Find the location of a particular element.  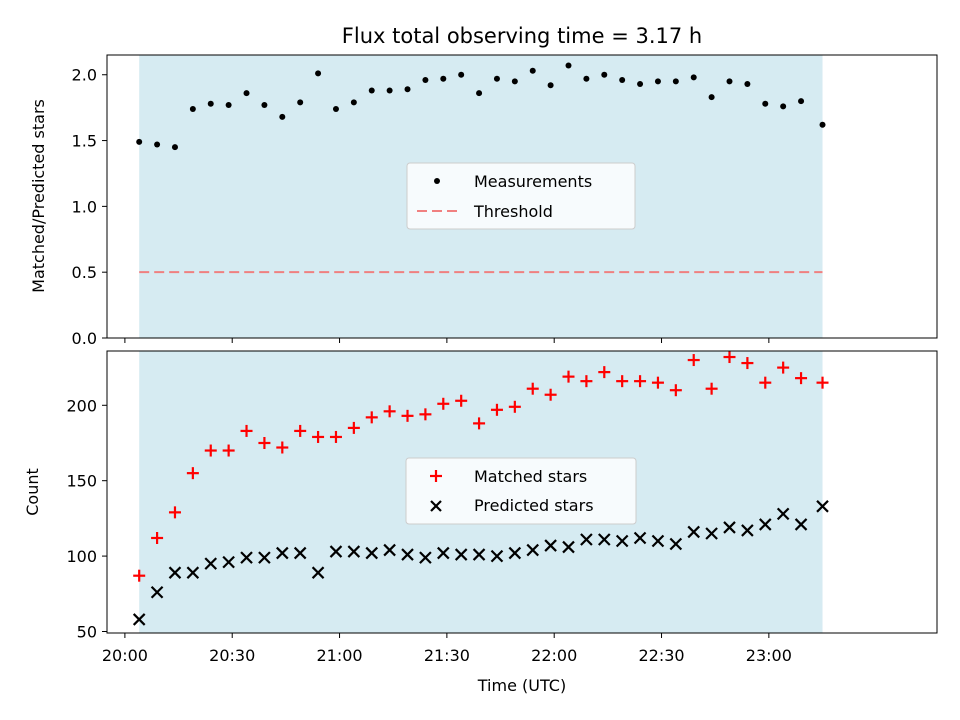

top-legend-box is located at coordinates (521, 196).